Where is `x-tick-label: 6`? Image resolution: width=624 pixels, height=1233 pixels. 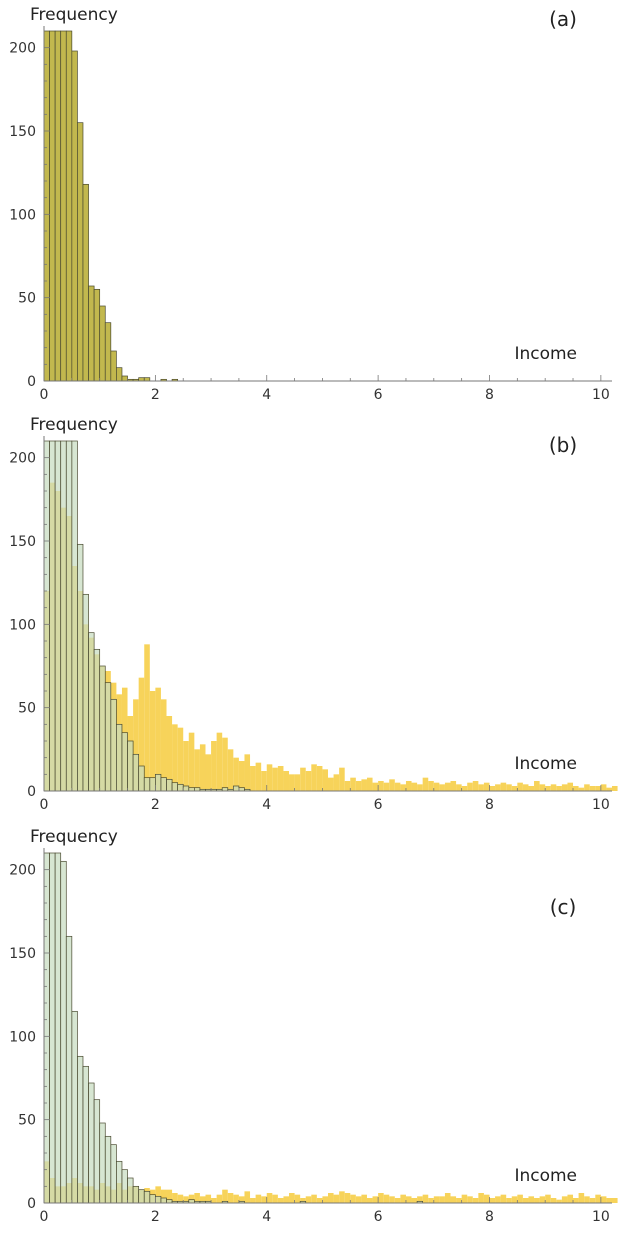 x-tick-label: 6 is located at coordinates (378, 395).